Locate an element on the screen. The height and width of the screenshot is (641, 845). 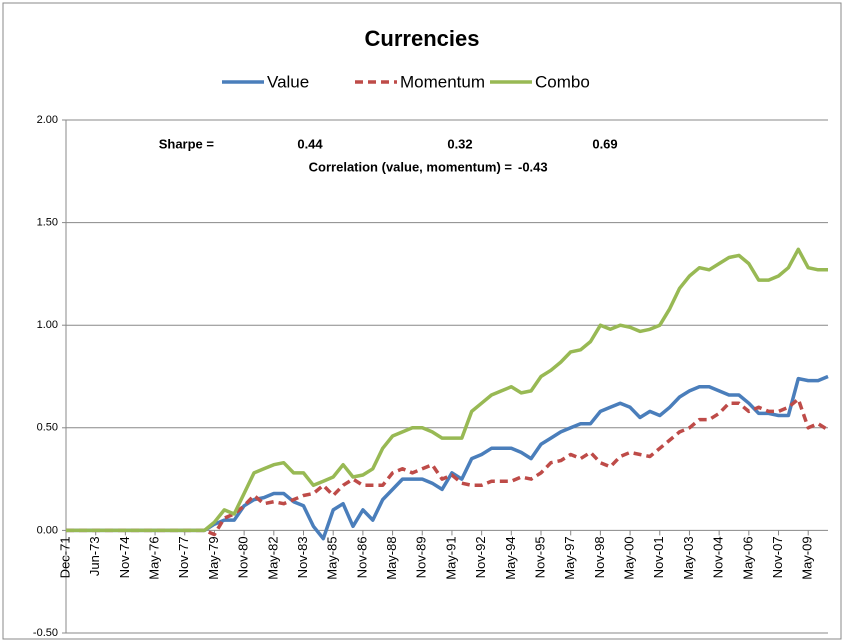
x-tick-label: May-03 is located at coordinates (688, 557).